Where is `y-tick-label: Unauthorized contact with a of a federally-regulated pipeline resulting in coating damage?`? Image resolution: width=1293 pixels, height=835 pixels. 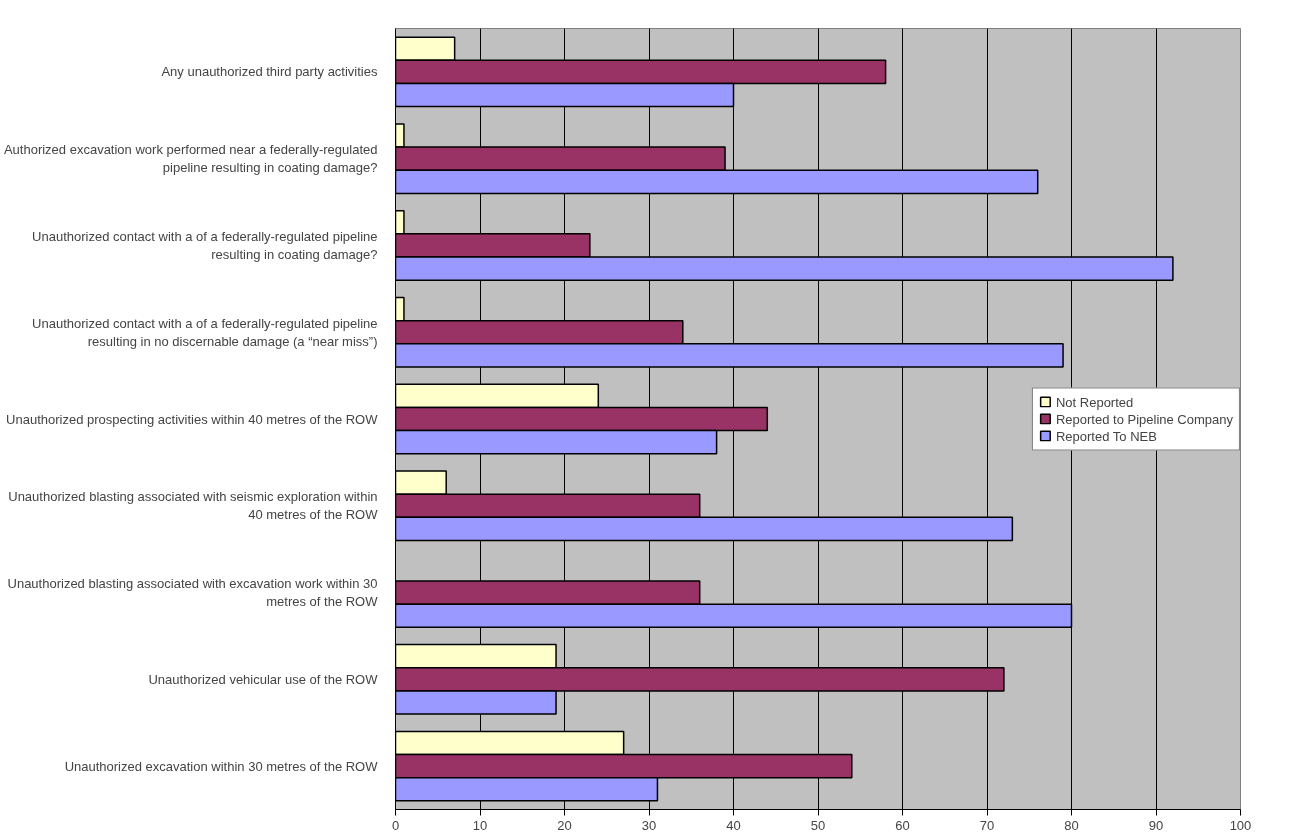 y-tick-label: Unauthorized contact with a of a federally-regulated pipeline resulting in coating damage? is located at coordinates (205, 245).